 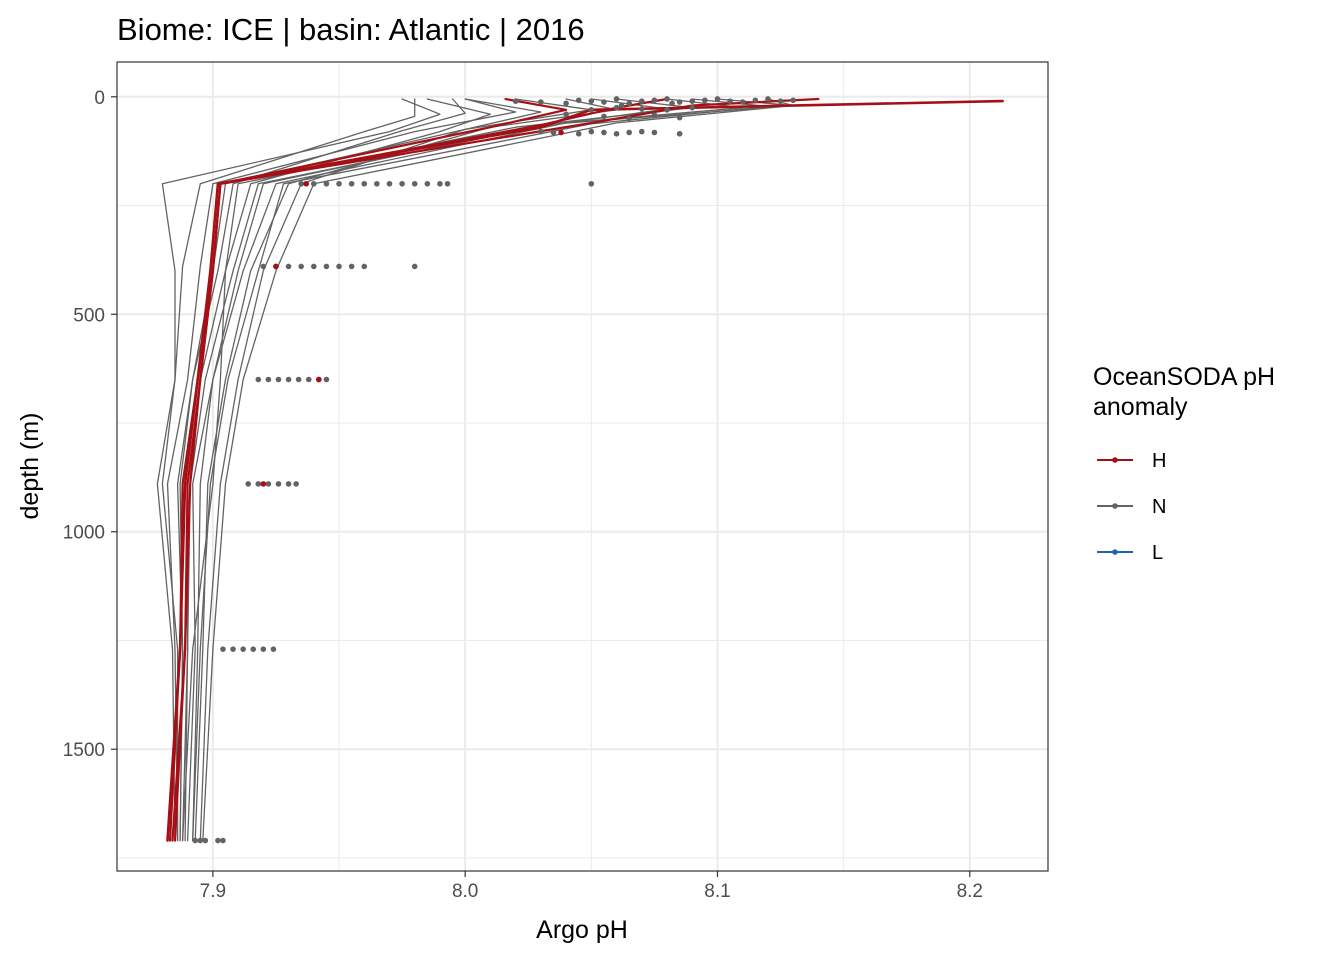 What do you see at coordinates (99, 98) in the screenshot?
I see `y-tick-label: 0` at bounding box center [99, 98].